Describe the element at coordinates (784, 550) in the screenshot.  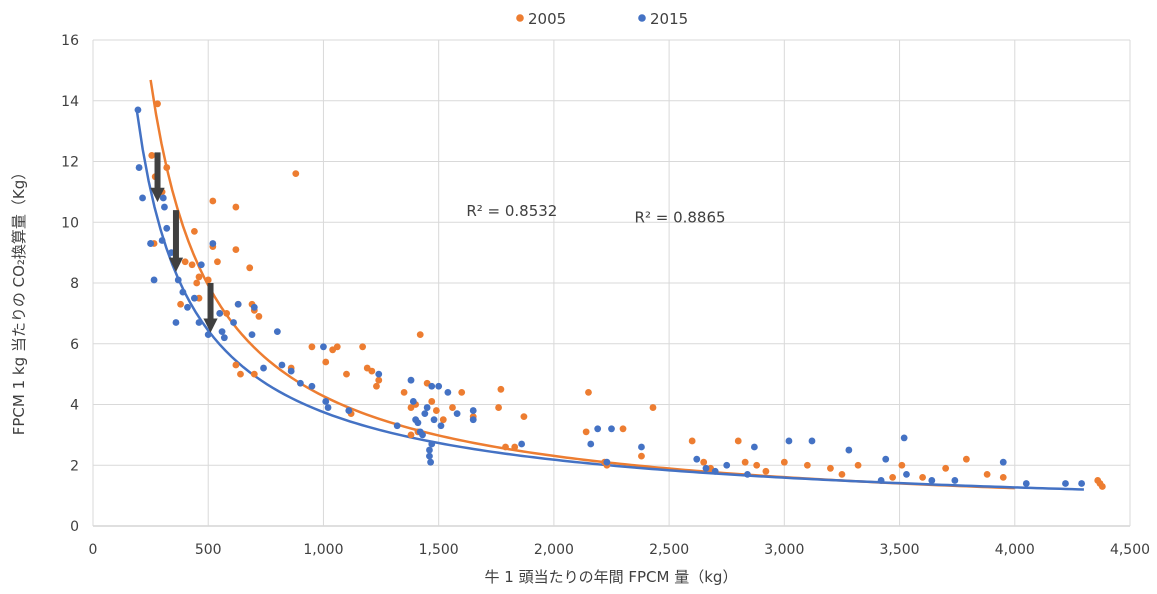
I see `x-tick-label: 3,000` at that location.